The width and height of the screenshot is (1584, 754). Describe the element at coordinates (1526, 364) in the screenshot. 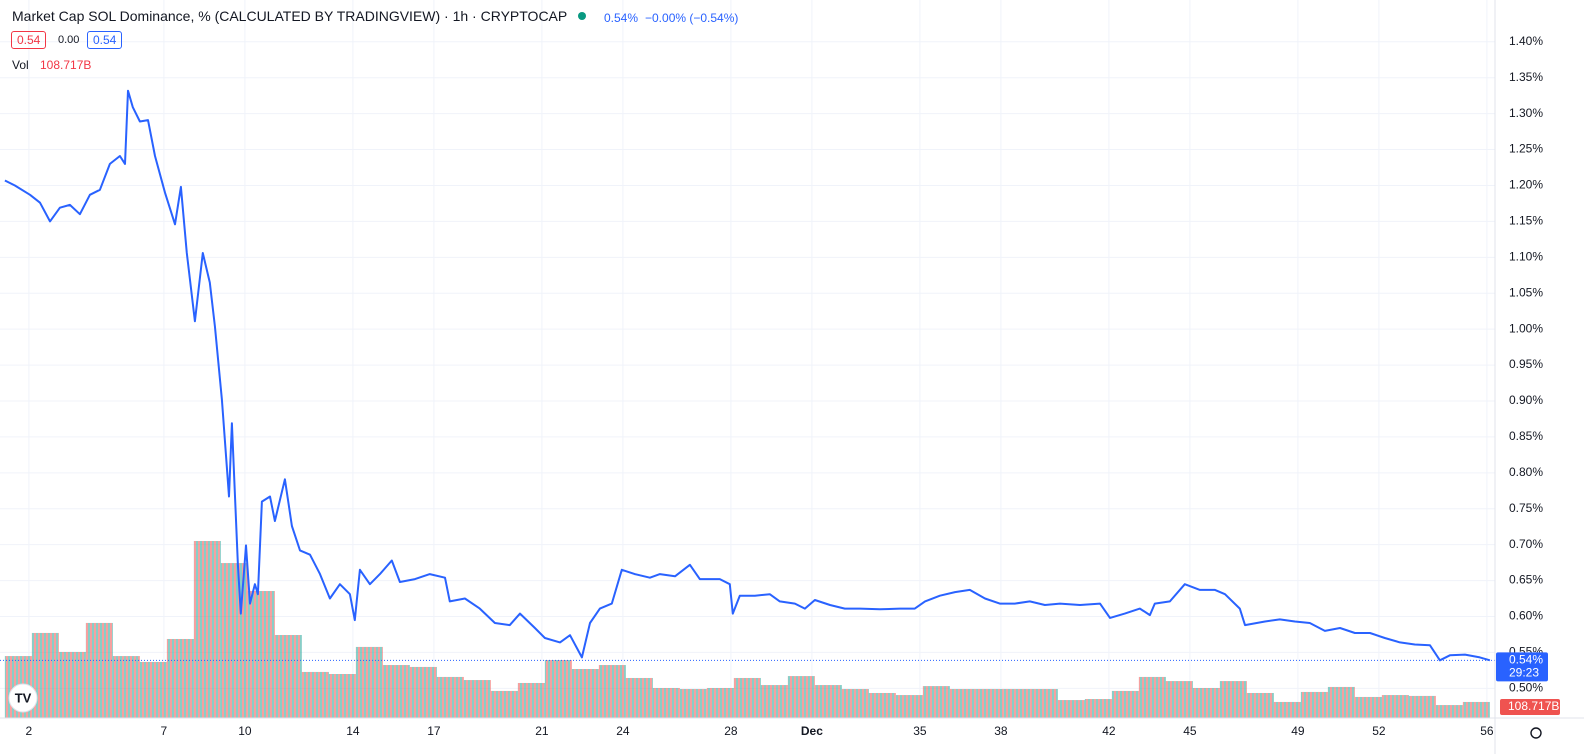

I see `y-tick-label: 0.95%` at that location.